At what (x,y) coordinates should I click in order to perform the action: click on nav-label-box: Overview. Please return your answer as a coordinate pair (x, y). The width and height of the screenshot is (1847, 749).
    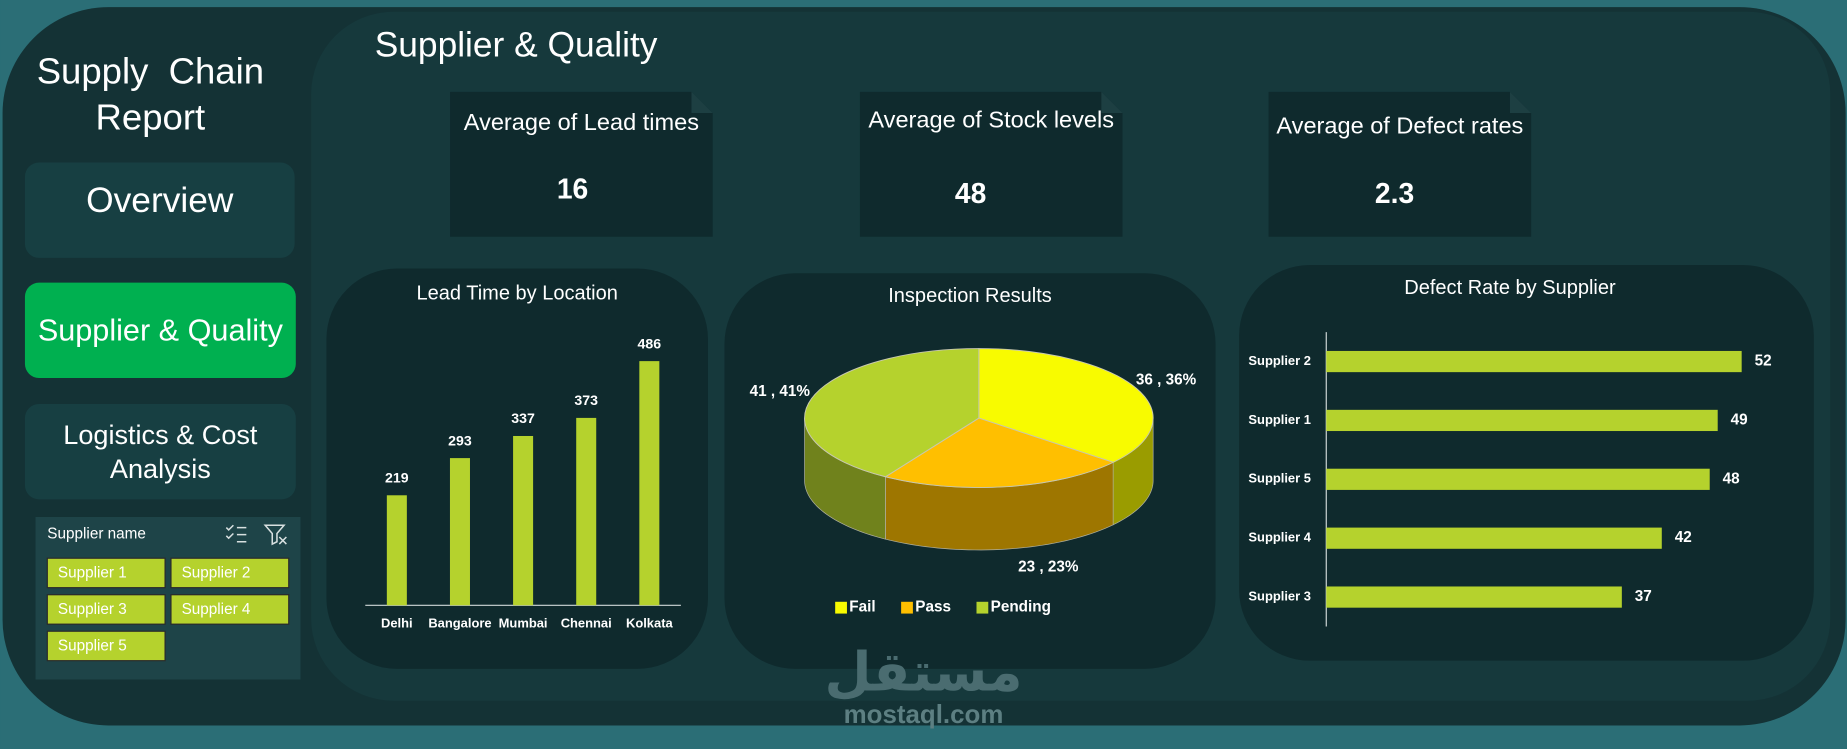
    Looking at the image, I should click on (160, 201).